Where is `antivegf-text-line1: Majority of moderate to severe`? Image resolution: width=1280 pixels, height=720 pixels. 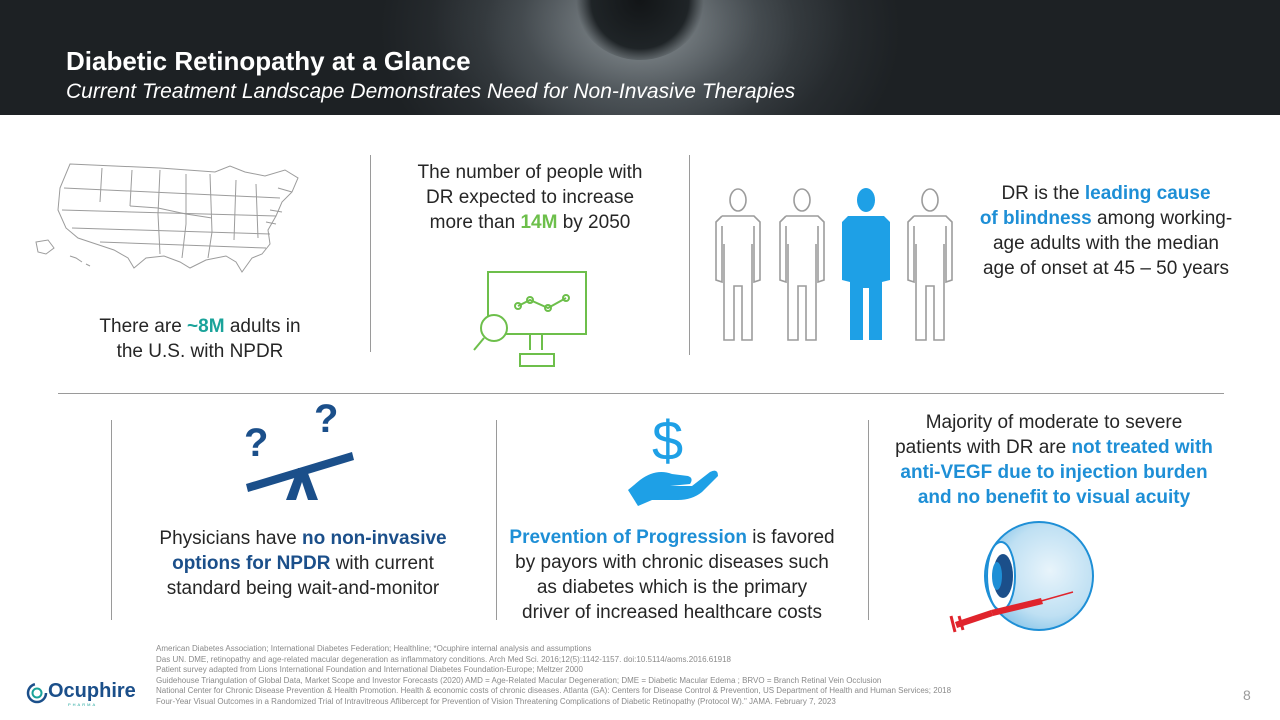
antivegf-text-line1: Majority of moderate to severe is located at coordinates (1054, 422).